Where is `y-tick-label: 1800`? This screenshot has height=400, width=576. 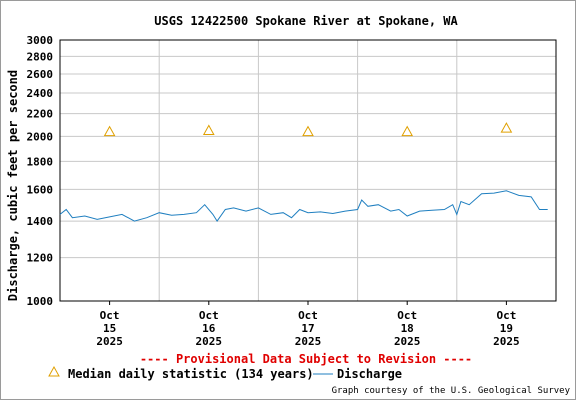
y-tick-label: 1800 is located at coordinates (40, 161).